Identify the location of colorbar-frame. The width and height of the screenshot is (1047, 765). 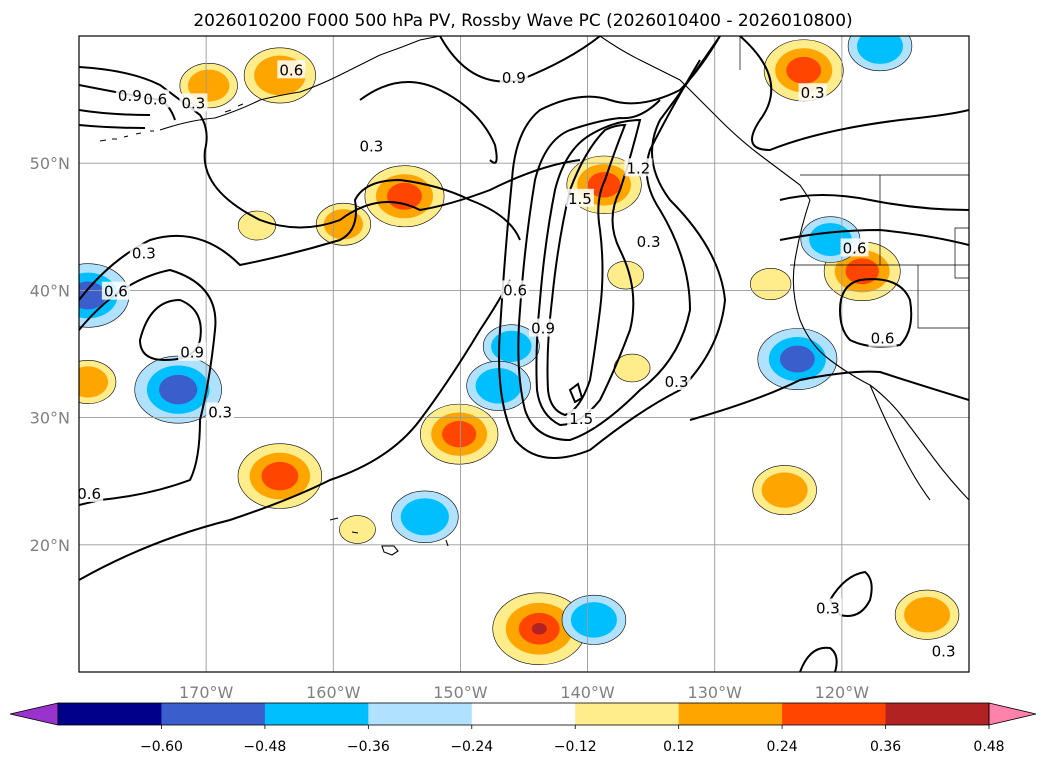
(523, 714).